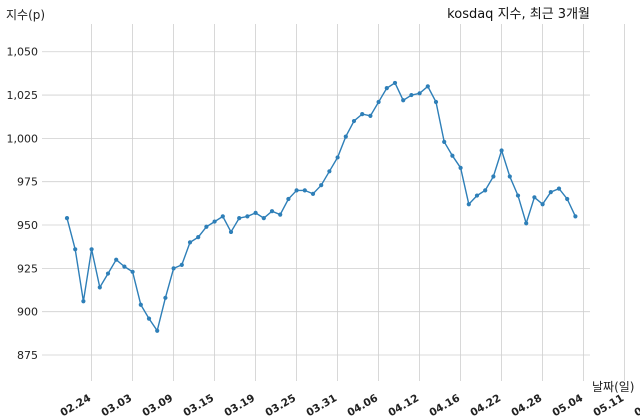 Image resolution: width=640 pixels, height=418 pixels. Describe the element at coordinates (321, 405) in the screenshot. I see `x-tick-label: 03.31` at that location.